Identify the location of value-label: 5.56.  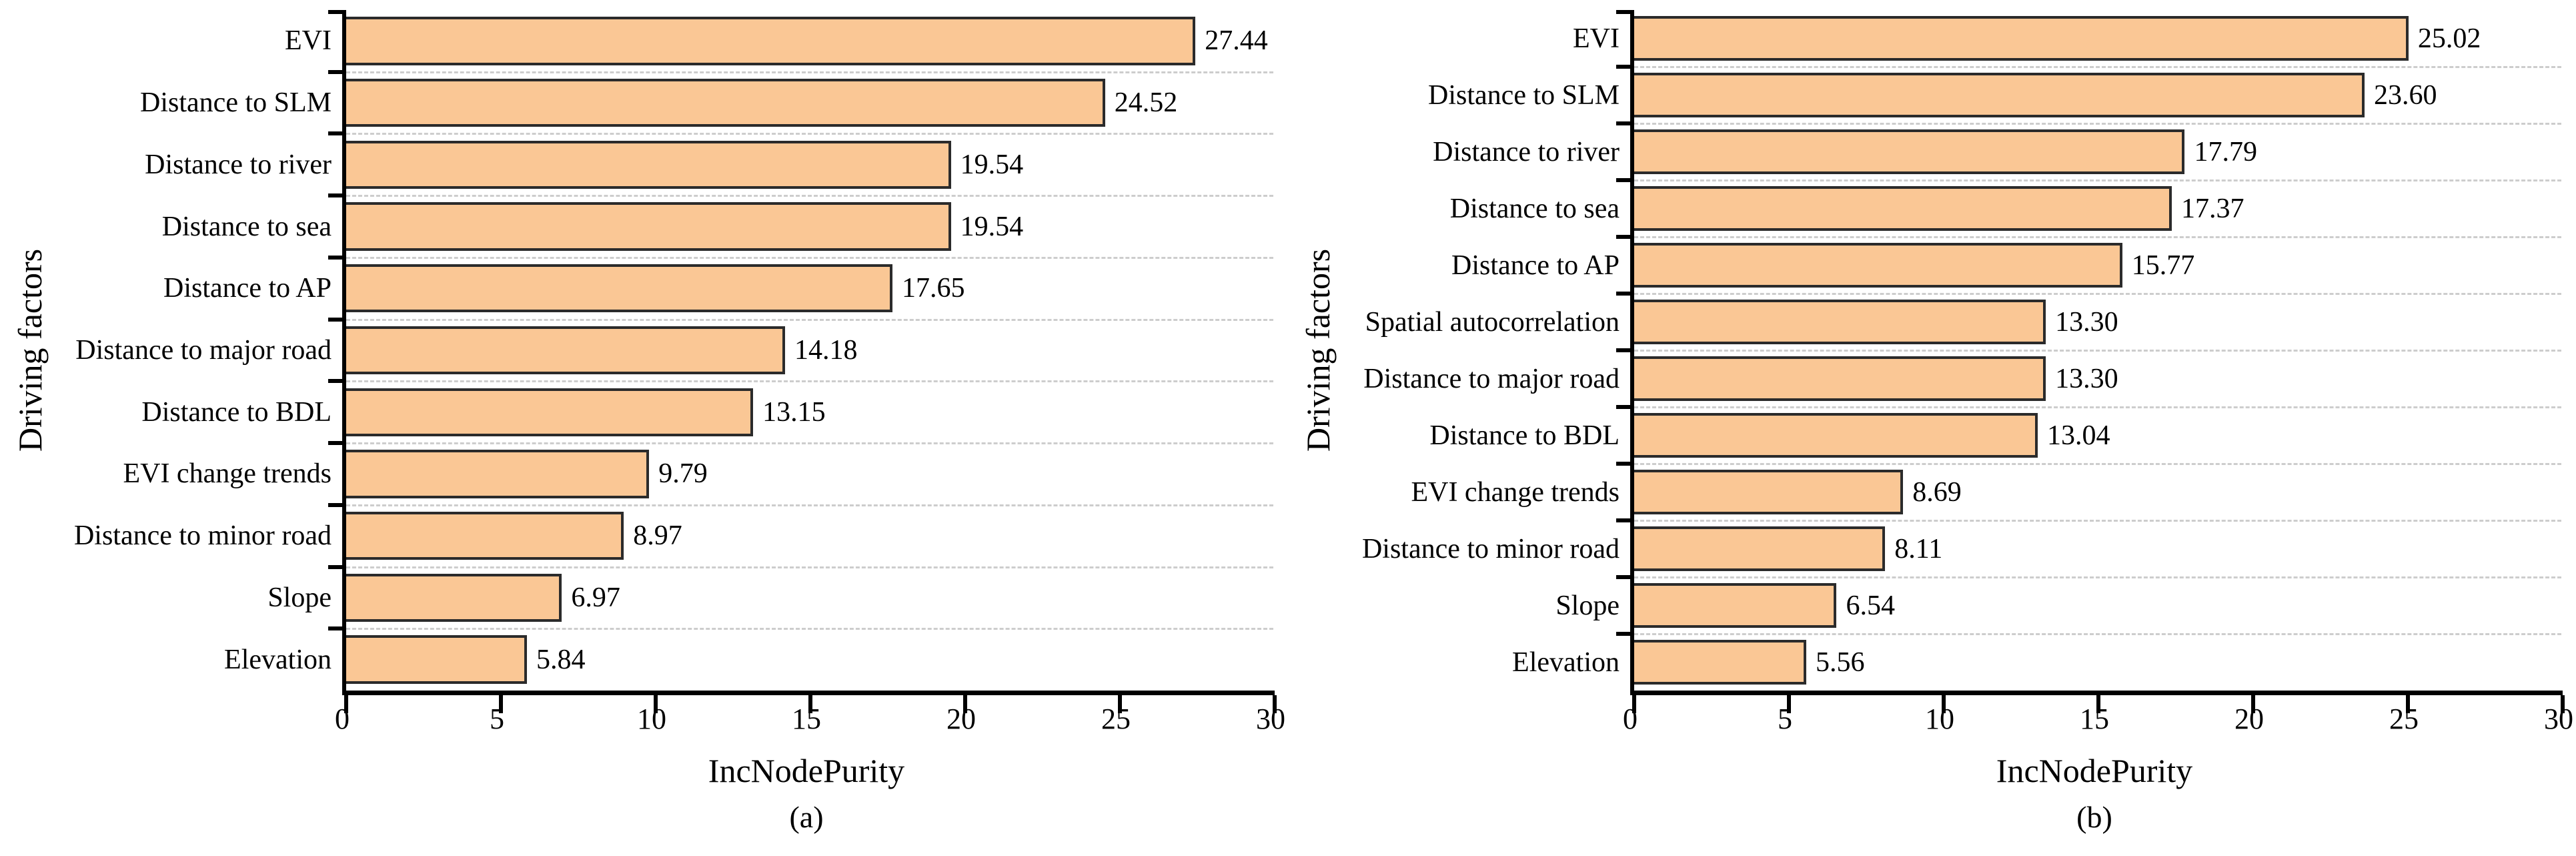
(1840, 662).